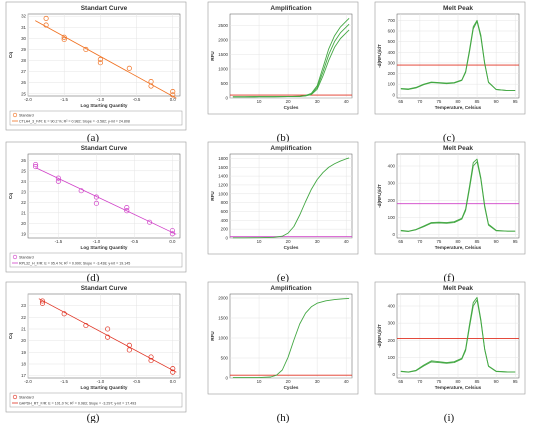 This screenshot has height=423, width=550. What do you see at coordinates (223, 158) in the screenshot?
I see `y-tick-label: 1800` at bounding box center [223, 158].